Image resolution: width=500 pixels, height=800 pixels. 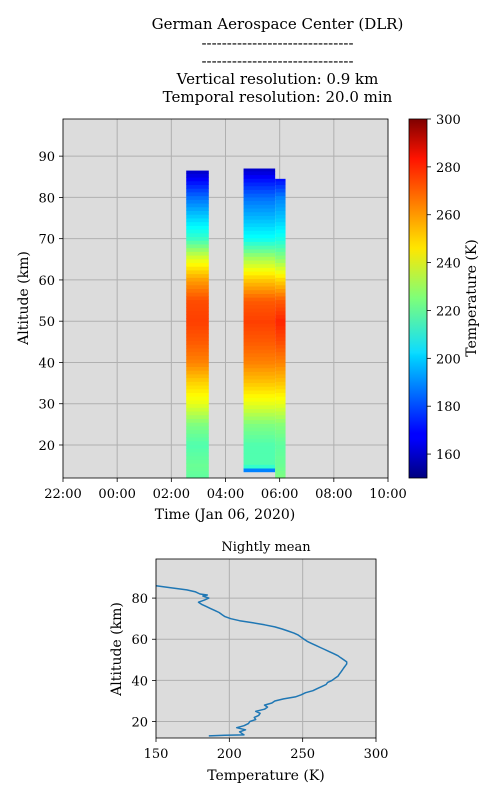 I want to click on heatmap-y-tick-label: 60, so click(x=46, y=281).